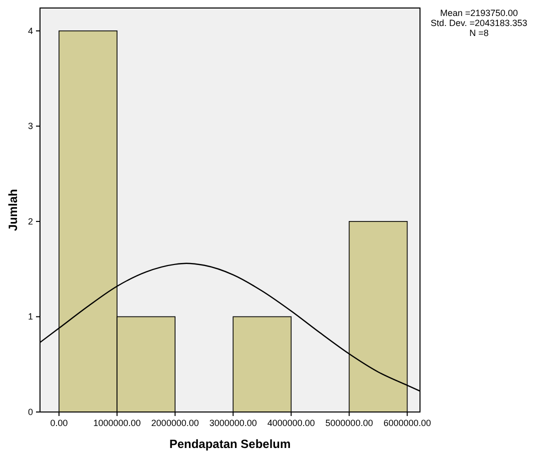 The height and width of the screenshot is (457, 540). I want to click on x-tick-label: 4000000.00, so click(291, 423).